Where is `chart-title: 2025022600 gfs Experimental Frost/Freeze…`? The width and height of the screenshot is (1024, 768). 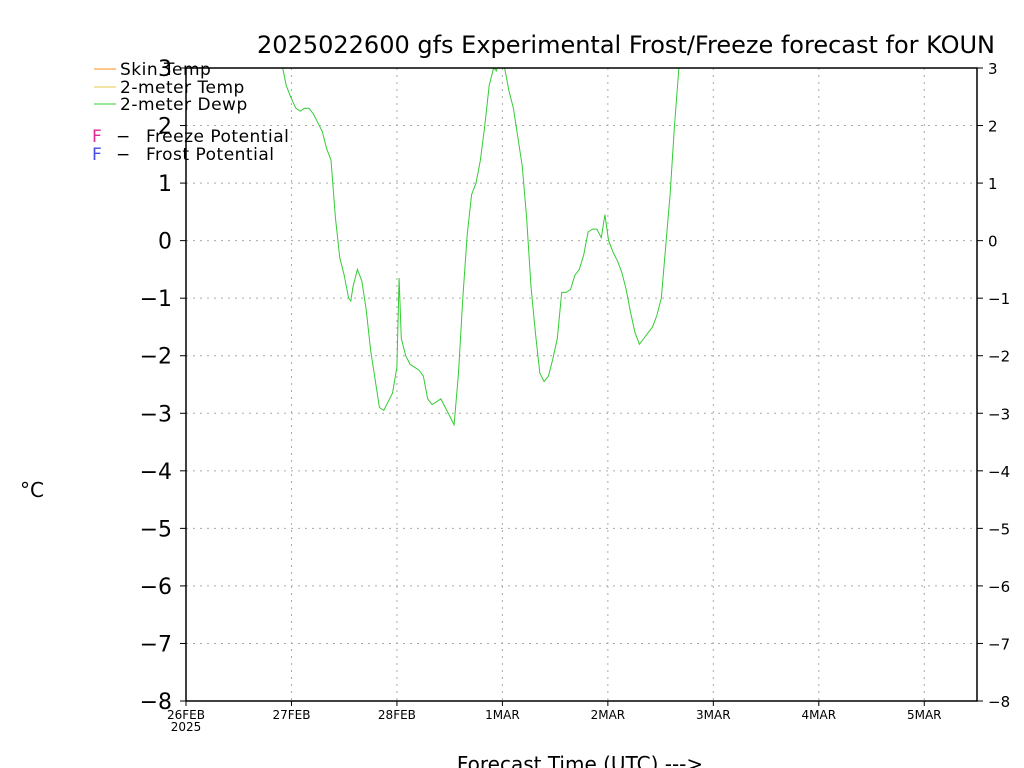
chart-title: 2025022600 gfs Experimental Frost/Freeze… is located at coordinates (626, 45).